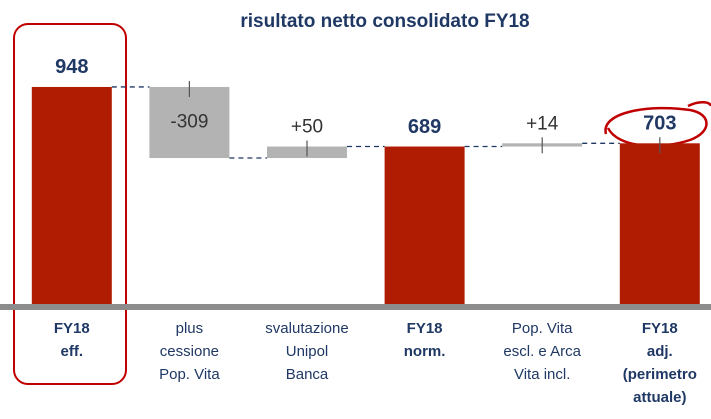 The width and height of the screenshot is (711, 419). I want to click on x-tick-label: norm., so click(425, 351).